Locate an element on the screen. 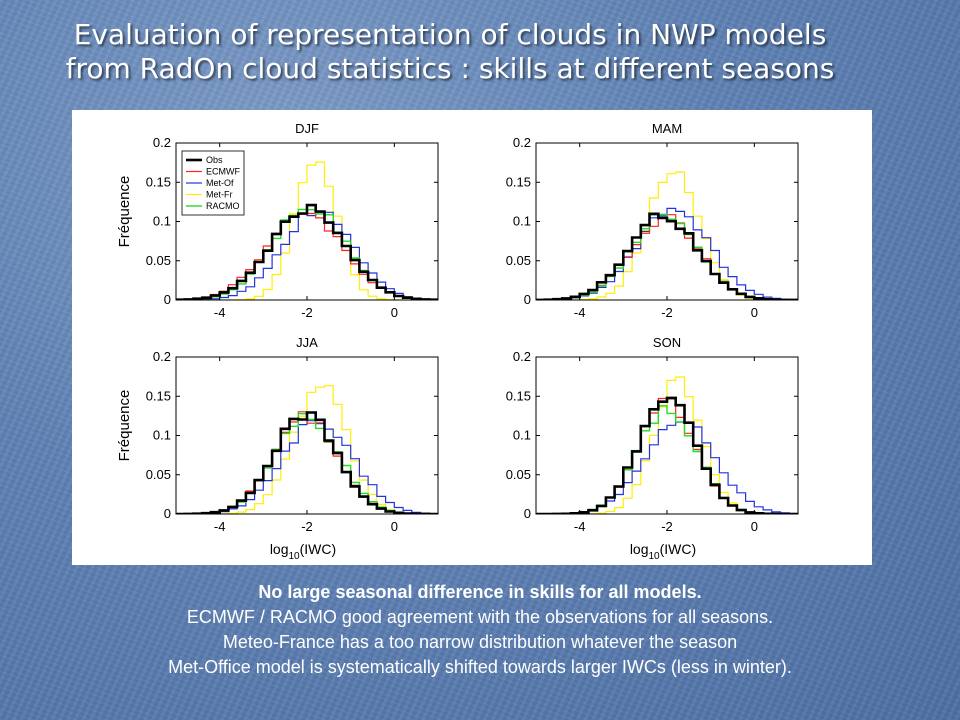 The height and width of the screenshot is (720, 960). series-met-of-son is located at coordinates (667, 467).